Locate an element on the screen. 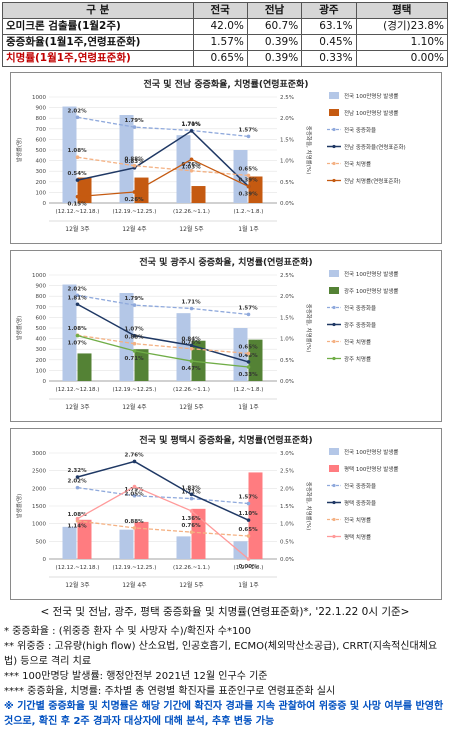  legend-label: 전국 치명률 is located at coordinates (357, 164).